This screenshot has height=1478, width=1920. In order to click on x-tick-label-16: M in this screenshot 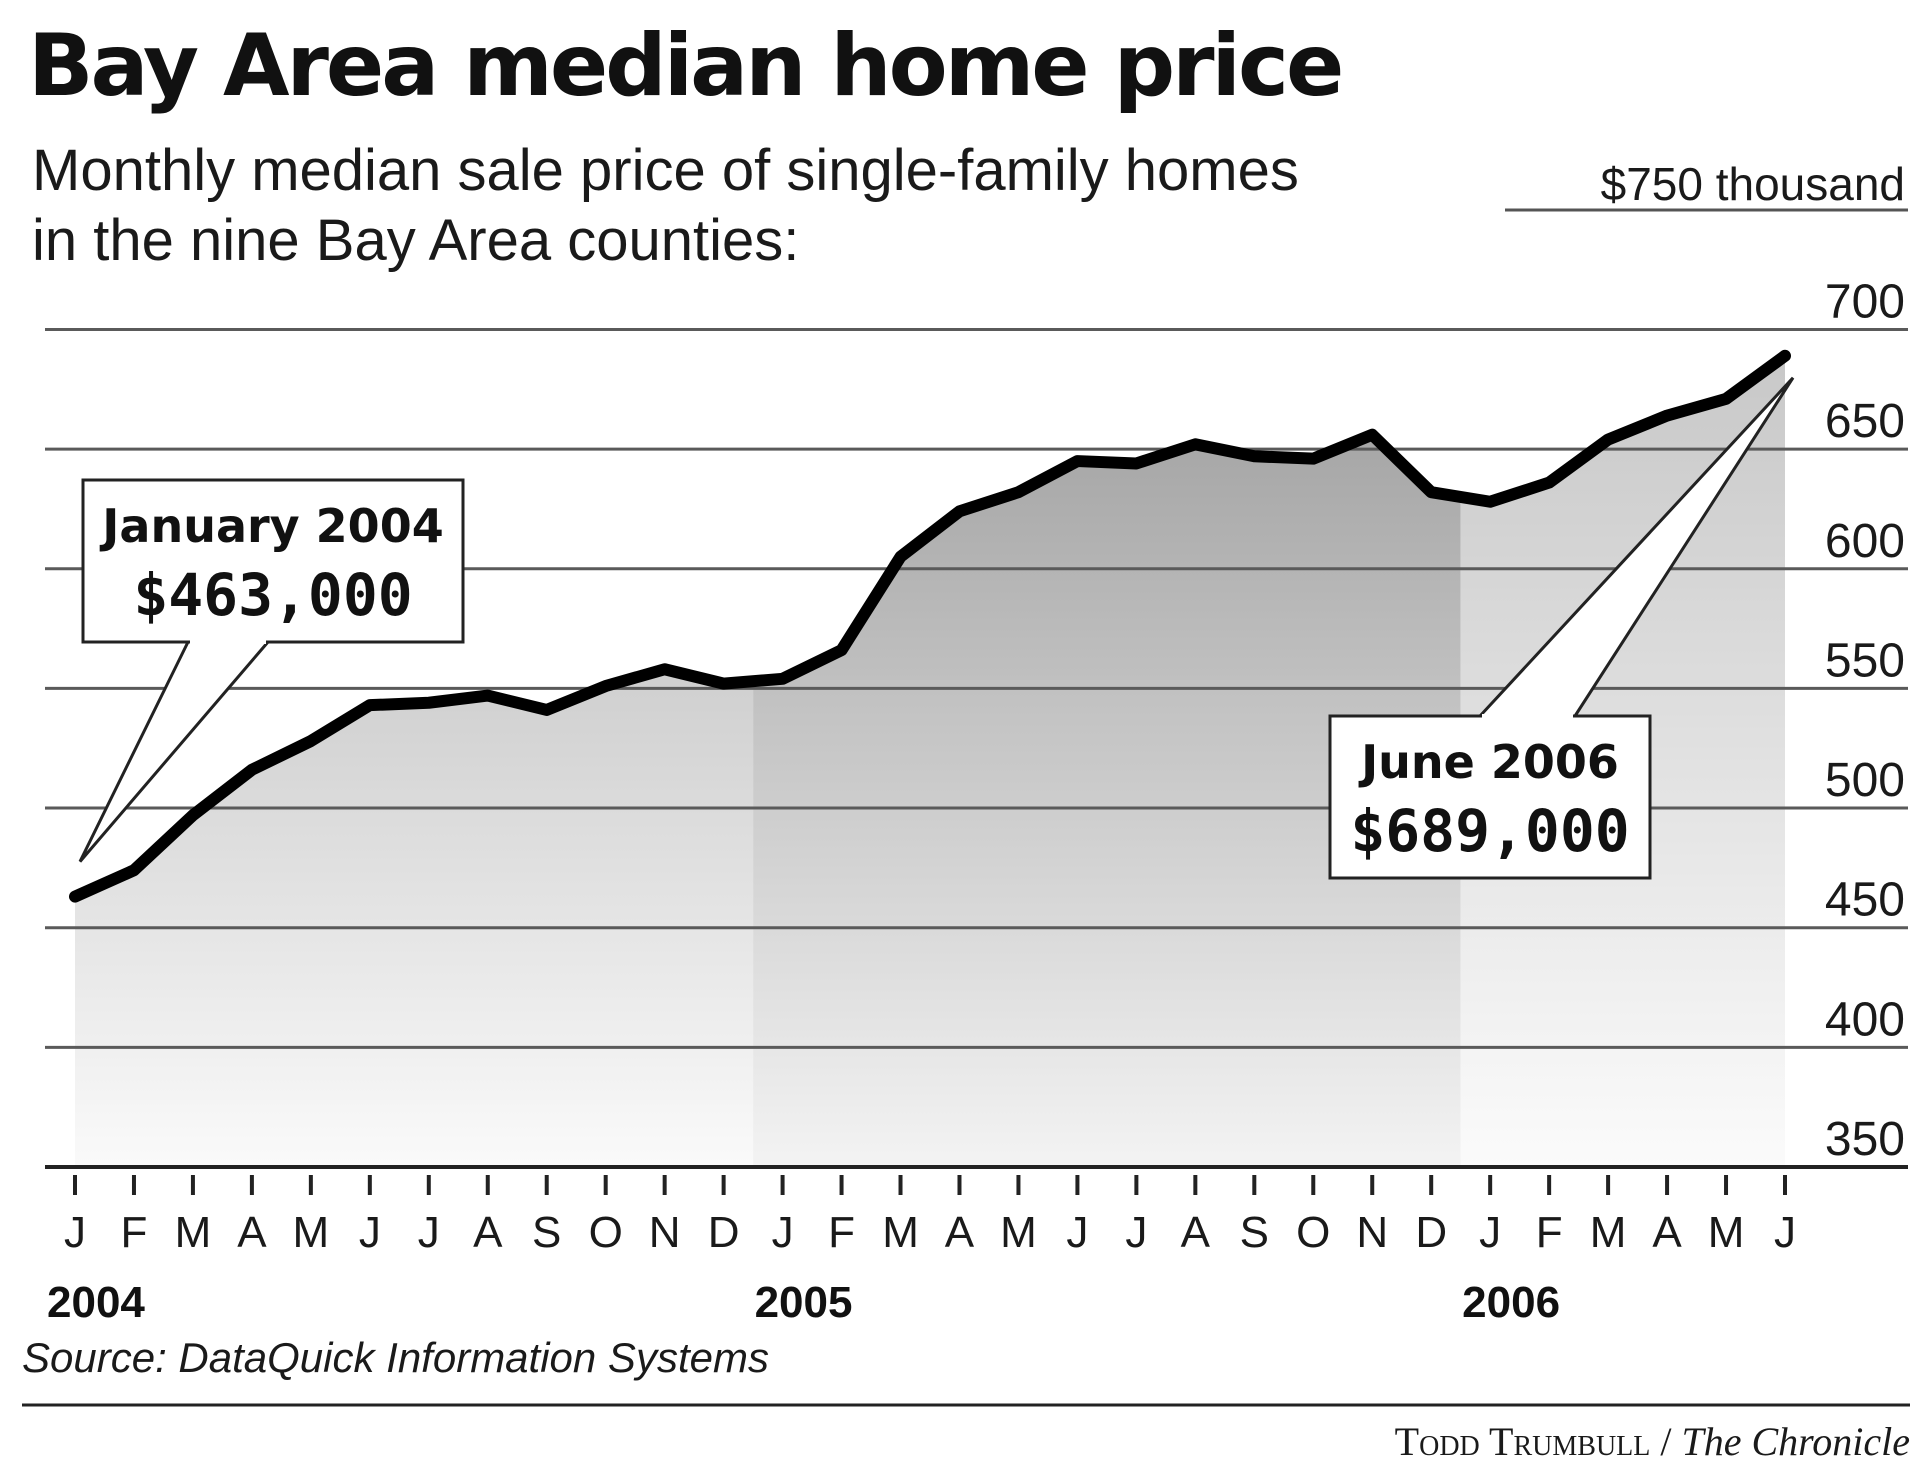, I will do `click(1018, 1232)`.